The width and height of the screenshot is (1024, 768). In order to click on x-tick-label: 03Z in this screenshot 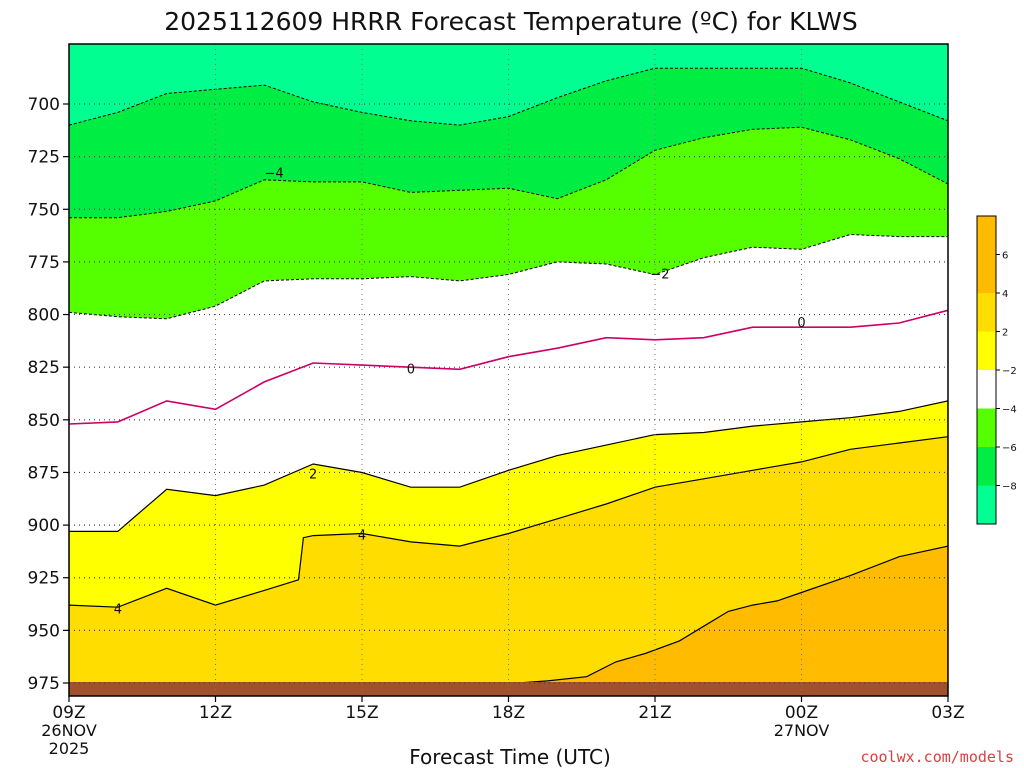, I will do `click(947, 713)`.